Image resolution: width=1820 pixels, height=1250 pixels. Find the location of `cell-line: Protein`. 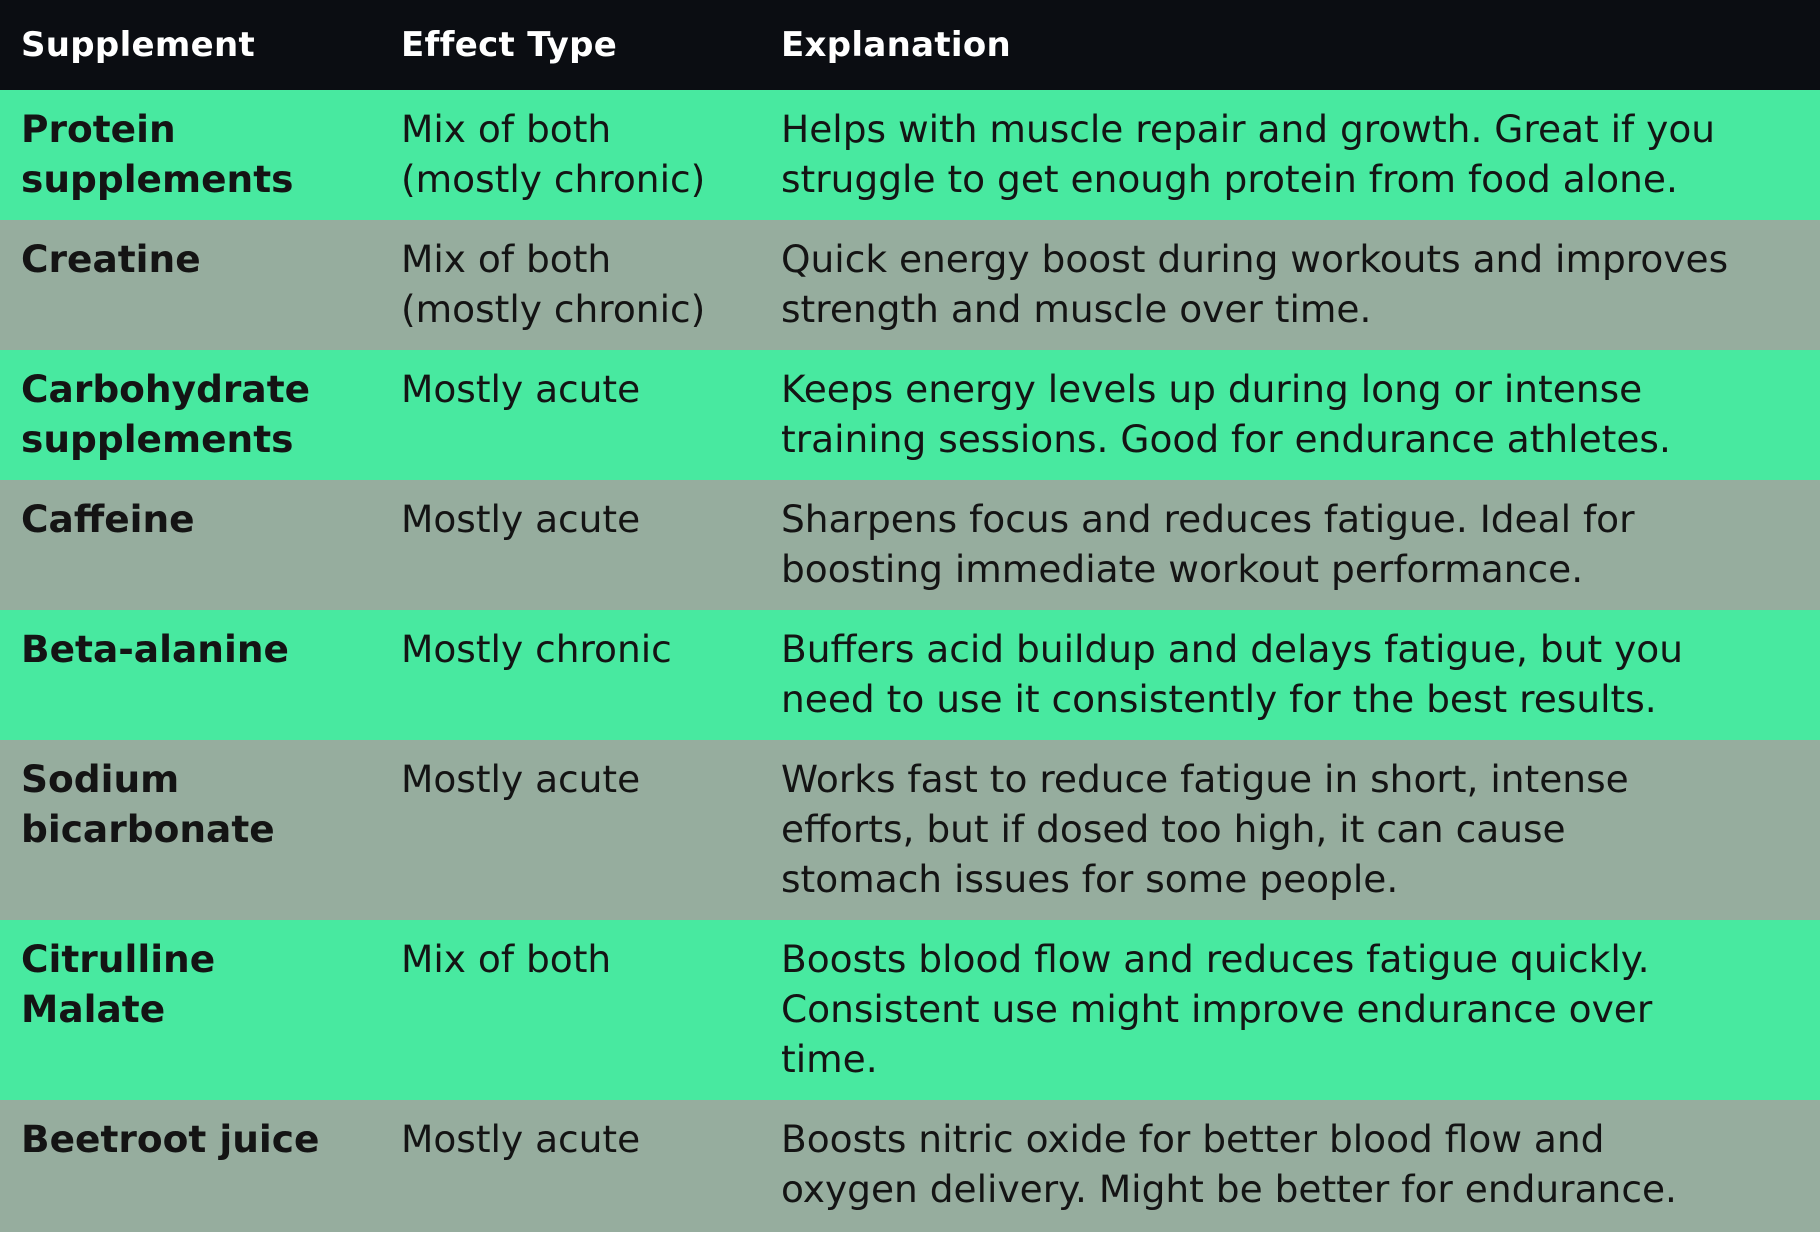

cell-line: Protein is located at coordinates (98, 129).